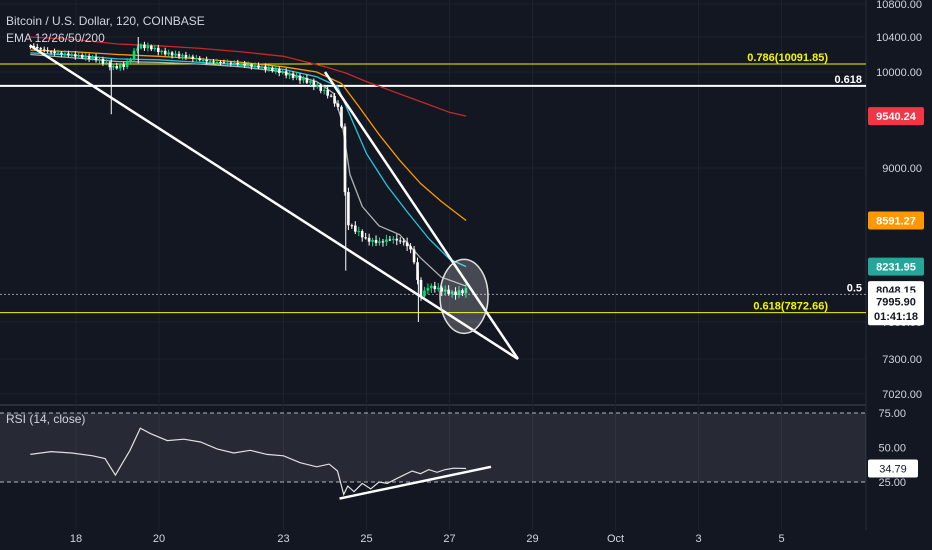 The height and width of the screenshot is (550, 932). I want to click on rsi-value-tag, so click(893, 468).